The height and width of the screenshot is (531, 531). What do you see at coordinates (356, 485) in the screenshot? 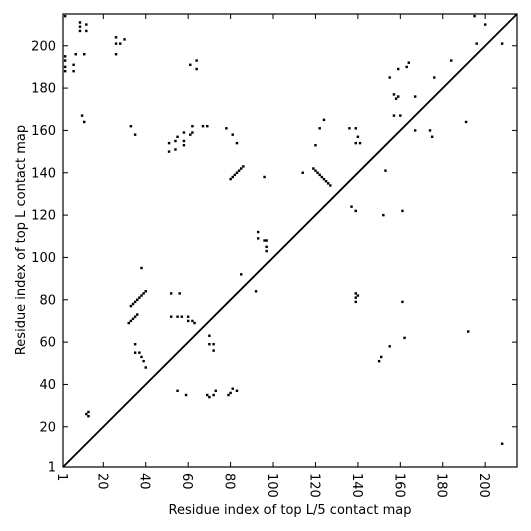
I see `x-tick-label-7: 140` at bounding box center [356, 485].